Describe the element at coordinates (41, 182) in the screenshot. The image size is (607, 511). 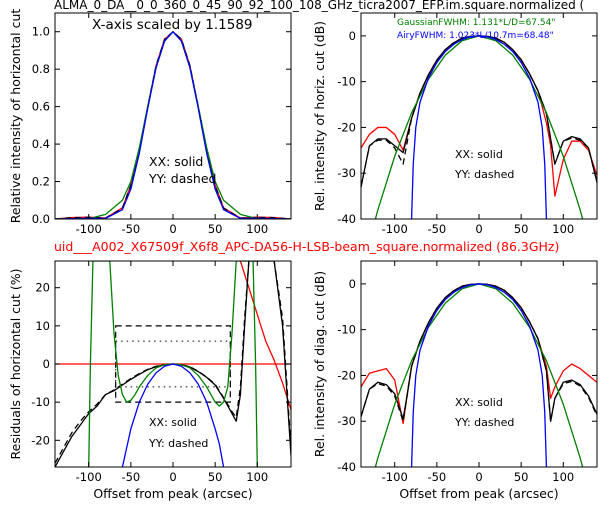
I see `y-tick-label: 0.2` at that location.